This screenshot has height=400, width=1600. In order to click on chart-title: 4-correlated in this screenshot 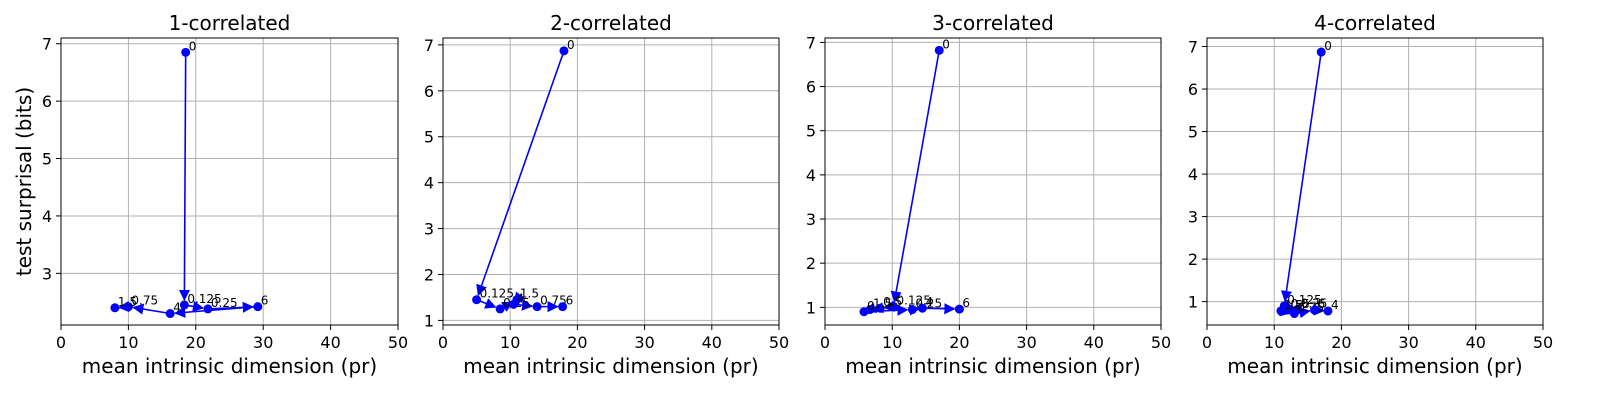, I will do `click(1375, 23)`.